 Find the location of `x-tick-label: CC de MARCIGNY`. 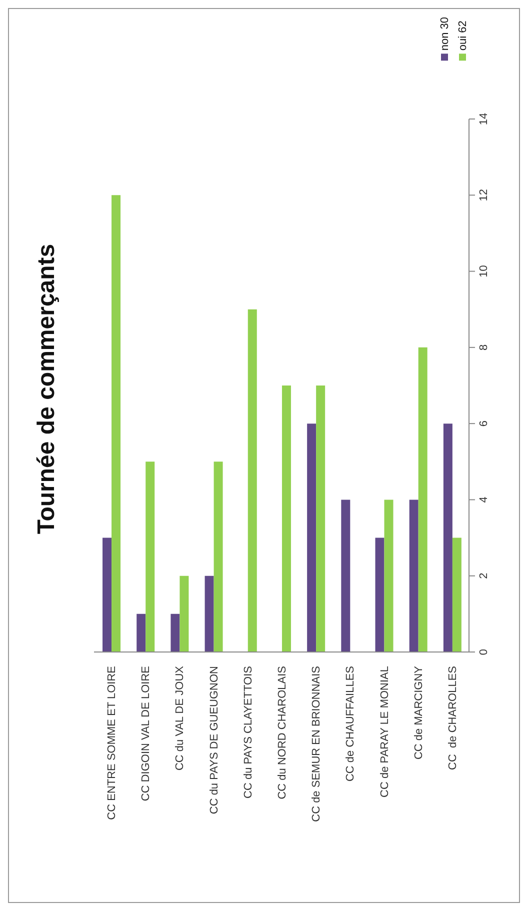

x-tick-label: CC de MARCIGNY is located at coordinates (418, 712).